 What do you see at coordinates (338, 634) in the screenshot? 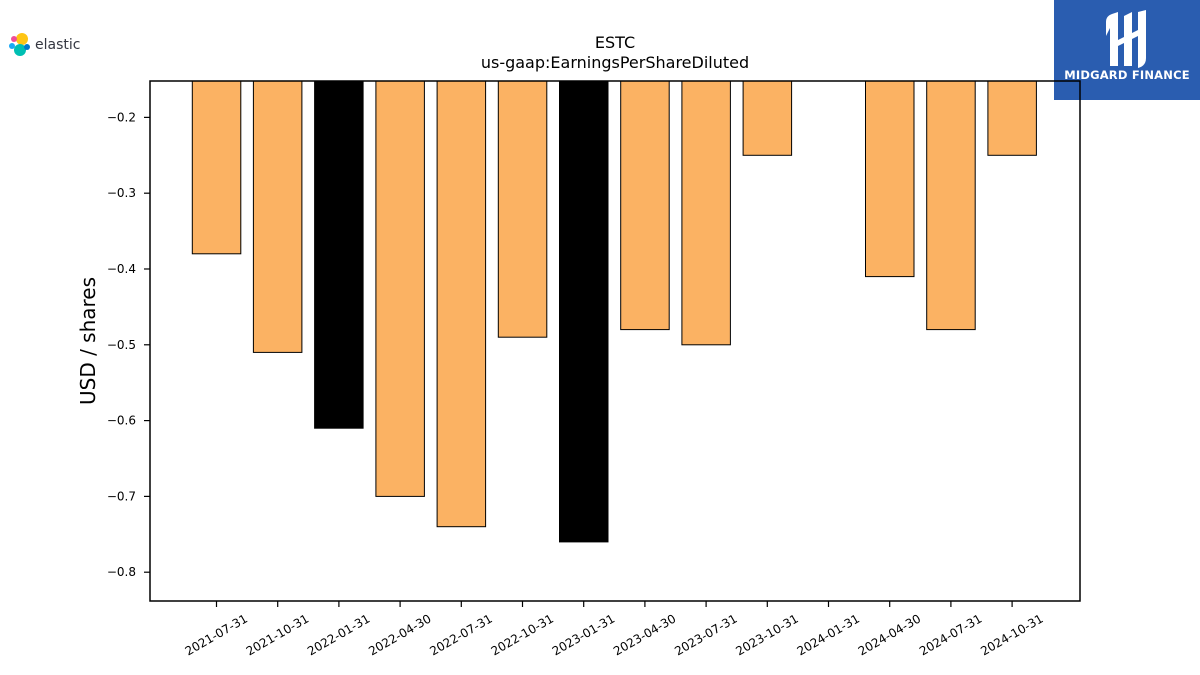
I see `x-tick-label: 2022-01-31` at bounding box center [338, 634].